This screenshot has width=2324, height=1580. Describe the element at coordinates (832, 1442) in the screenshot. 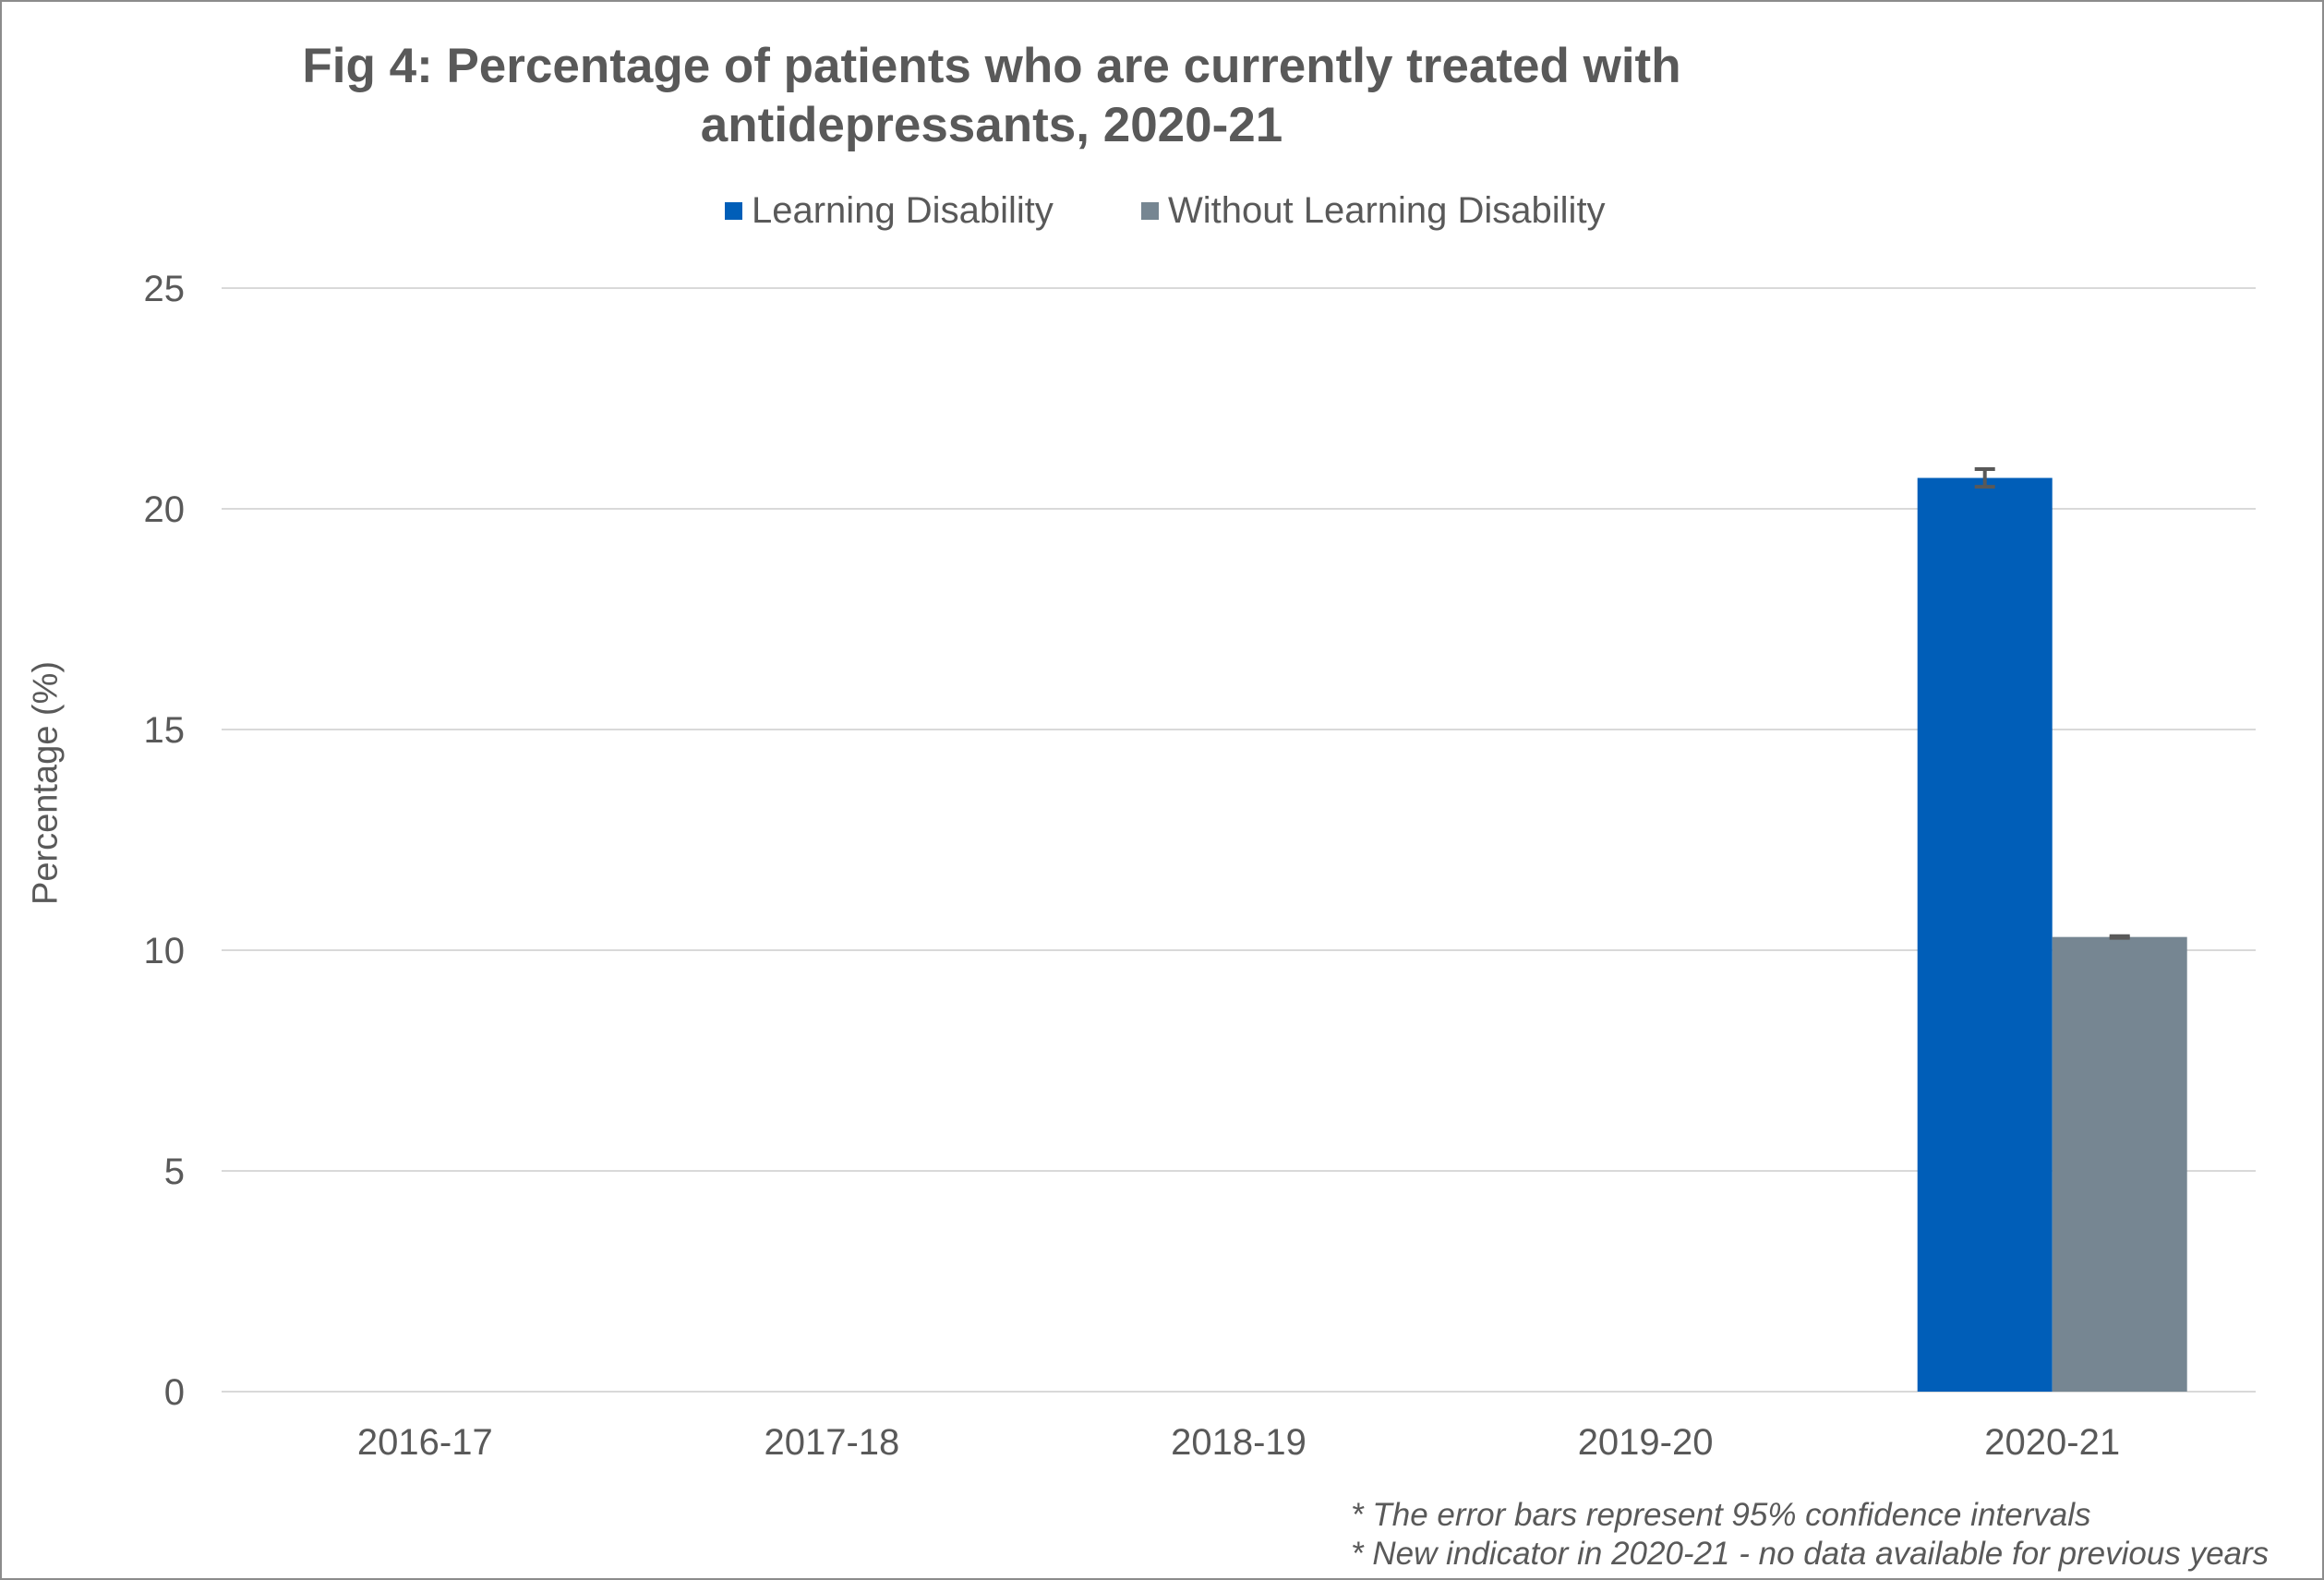

I see `x-tick-label-2017-18: 2017-18` at that location.